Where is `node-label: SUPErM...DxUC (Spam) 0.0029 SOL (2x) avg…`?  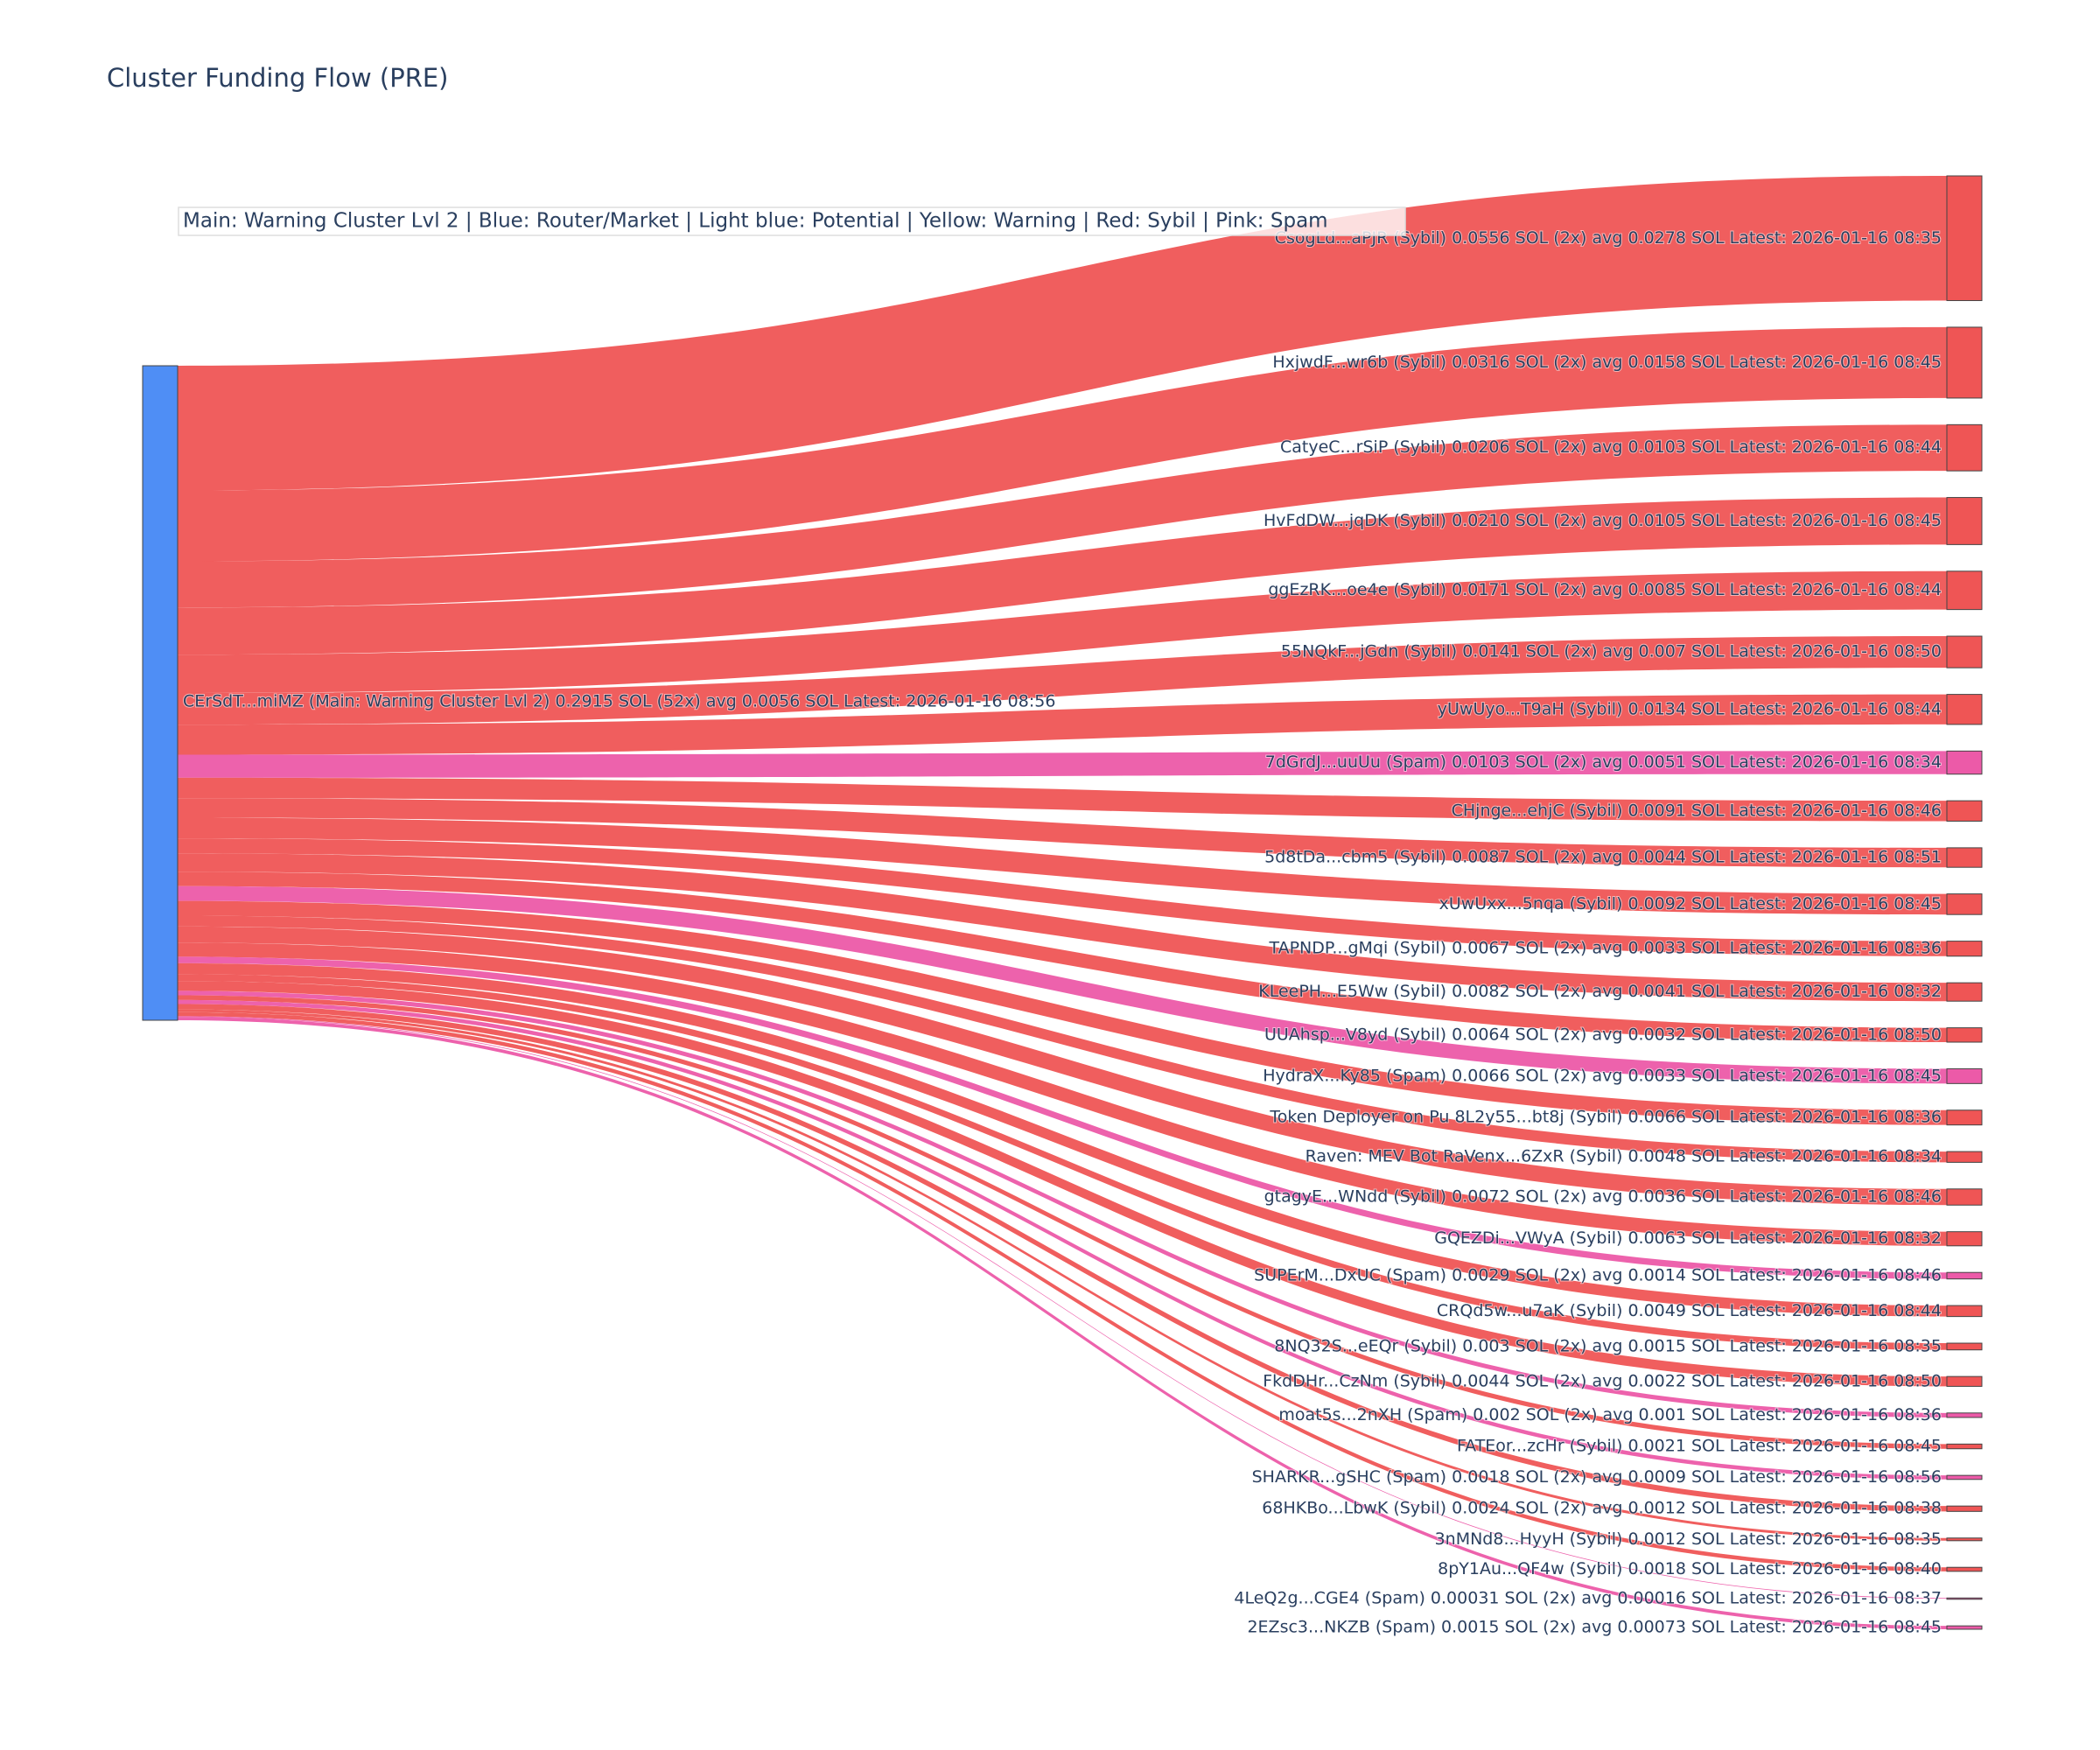
node-label: SUPErM...DxUC (Spam) 0.0029 SOL (2x) avg… is located at coordinates (1598, 1274).